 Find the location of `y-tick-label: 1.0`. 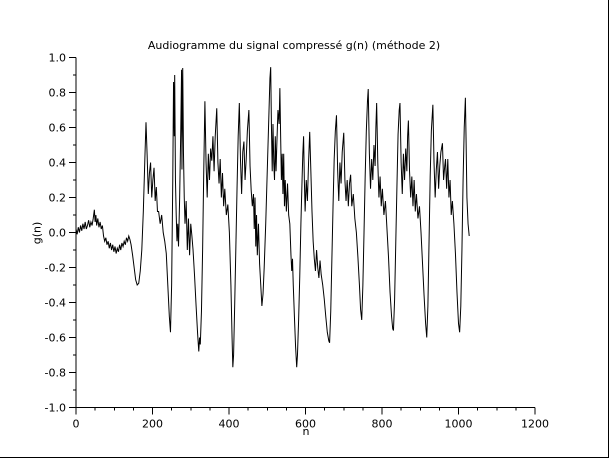

y-tick-label: 1.0 is located at coordinates (58, 58).